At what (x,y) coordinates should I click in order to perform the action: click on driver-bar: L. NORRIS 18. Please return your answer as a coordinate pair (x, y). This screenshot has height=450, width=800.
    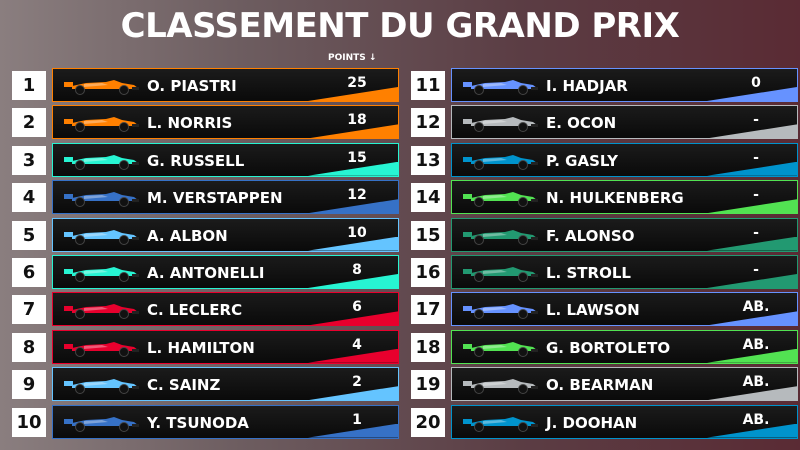
    Looking at the image, I should click on (225, 122).